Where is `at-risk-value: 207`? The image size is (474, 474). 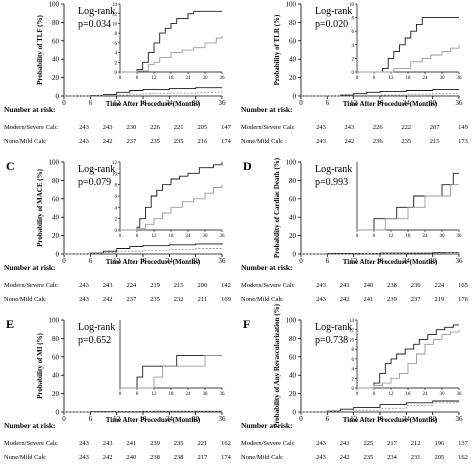 at-risk-value: 207 is located at coordinates (435, 127).